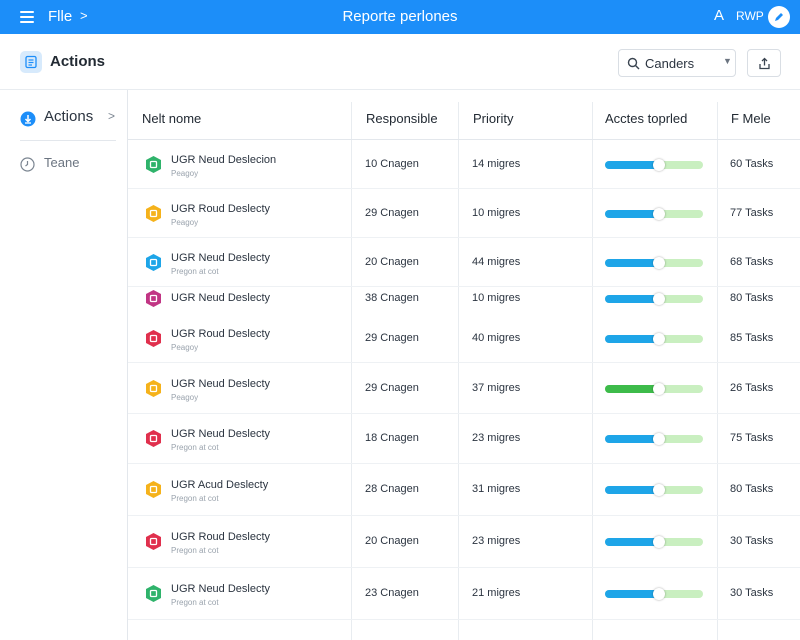 The width and height of the screenshot is (800, 640). Describe the element at coordinates (392, 338) in the screenshot. I see `responsible-value: 29 Cnagen` at that location.